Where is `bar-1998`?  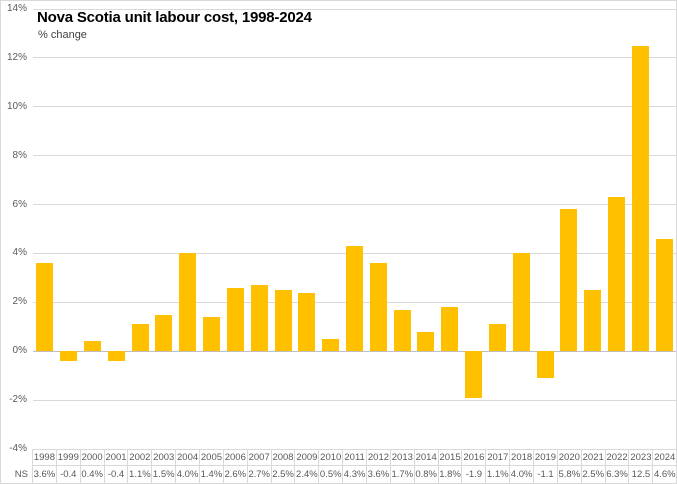 bar-1998 is located at coordinates (45, 307).